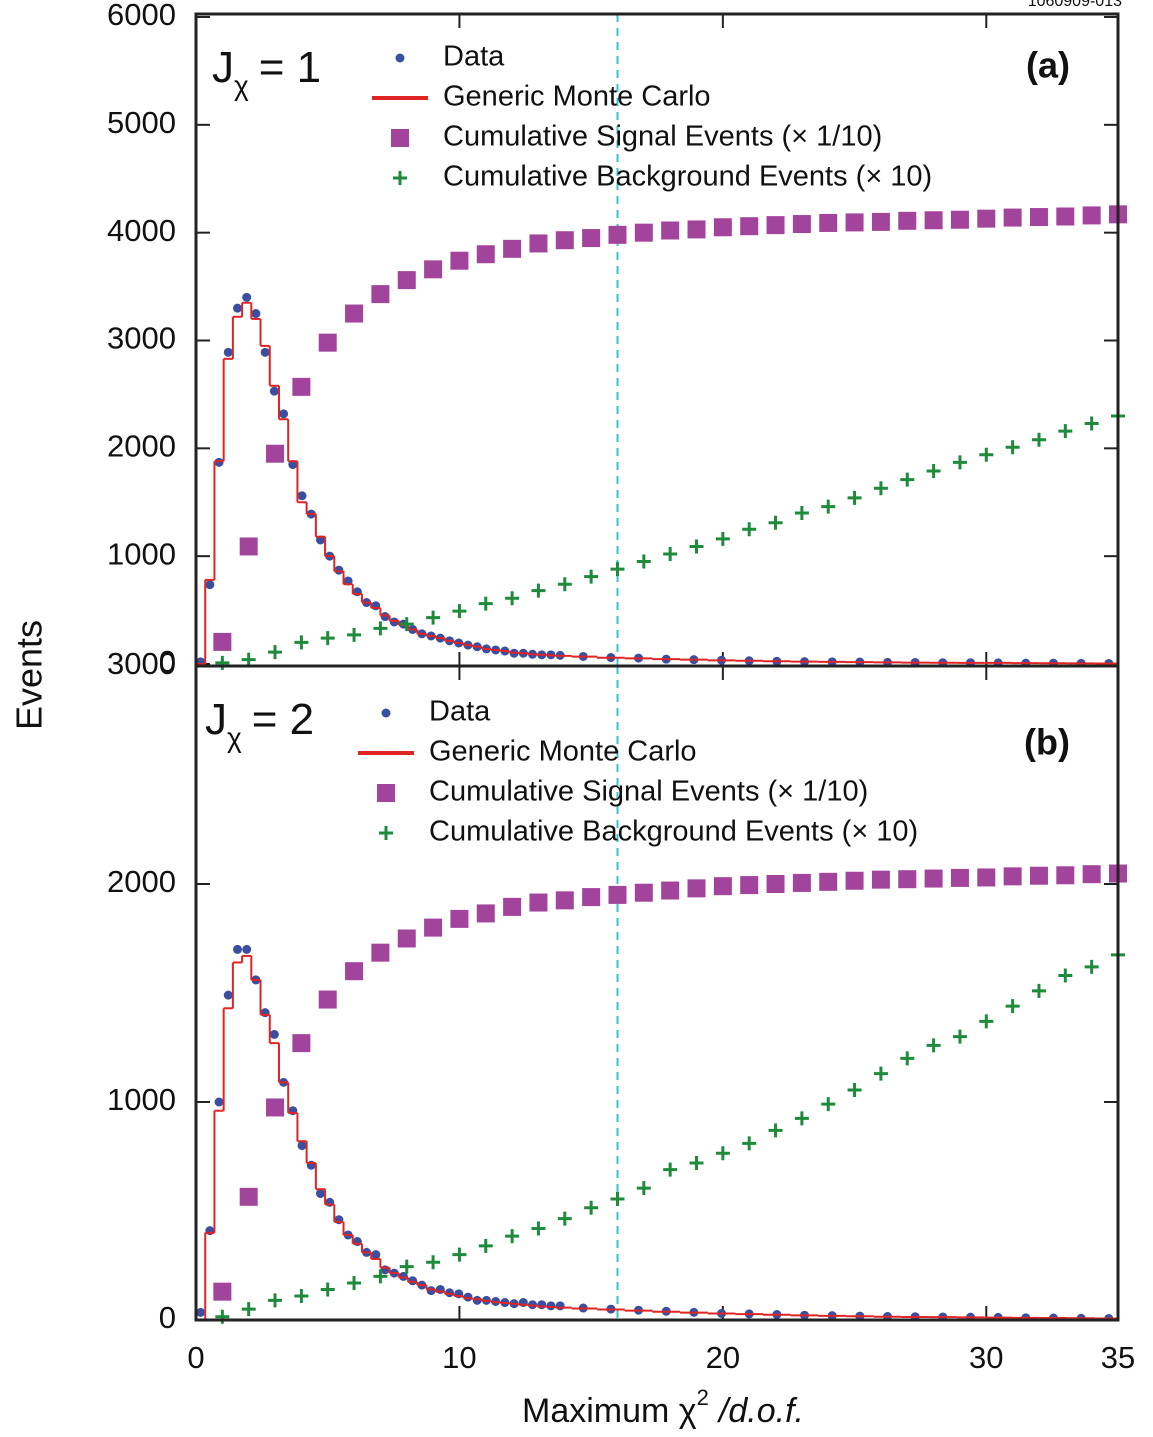 The width and height of the screenshot is (1153, 1437). I want to click on x-tick-label: 30, so click(986, 1357).